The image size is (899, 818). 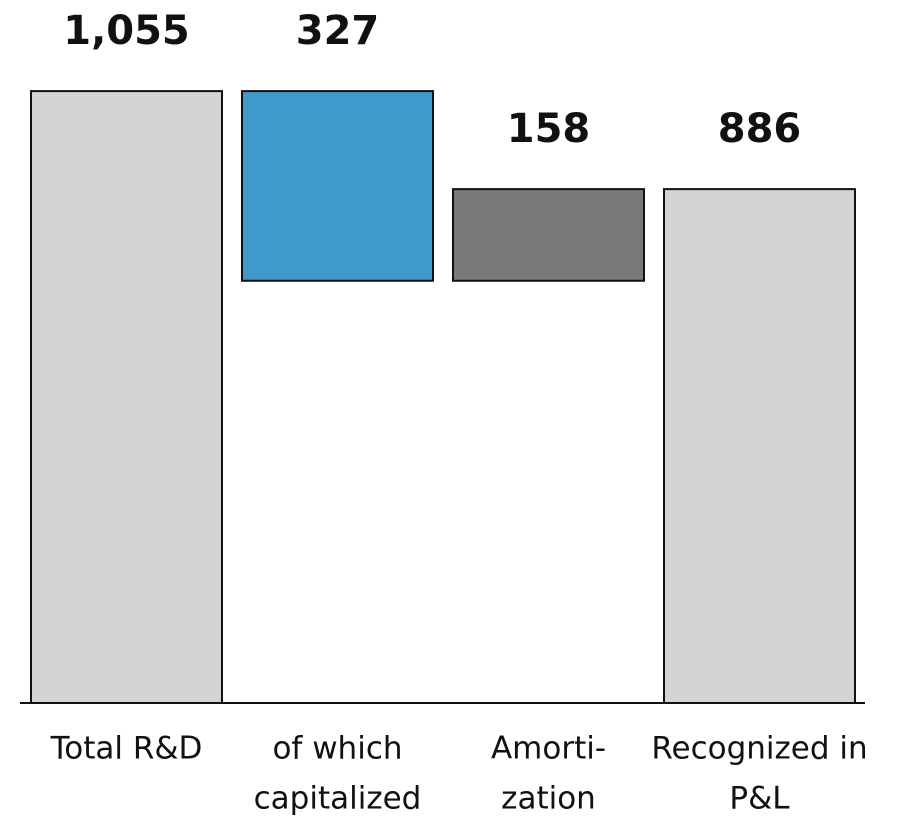 I want to click on x-tick-label: Amorti-, so click(x=548, y=749).